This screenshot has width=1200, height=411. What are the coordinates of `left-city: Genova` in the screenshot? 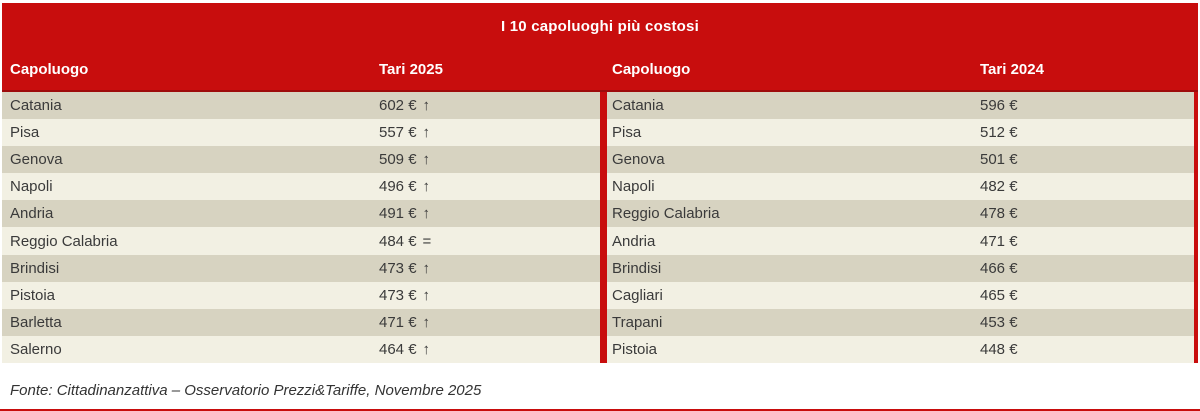 It's located at (36, 160).